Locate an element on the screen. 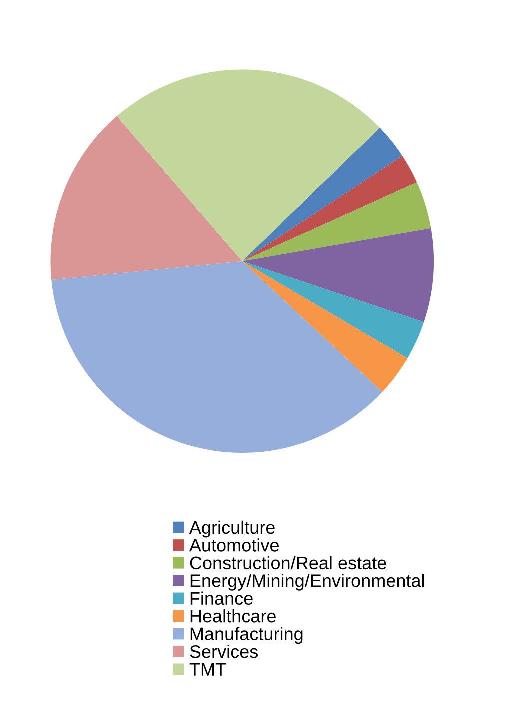 This screenshot has width=513, height=726. legend-label: Finance is located at coordinates (221, 599).